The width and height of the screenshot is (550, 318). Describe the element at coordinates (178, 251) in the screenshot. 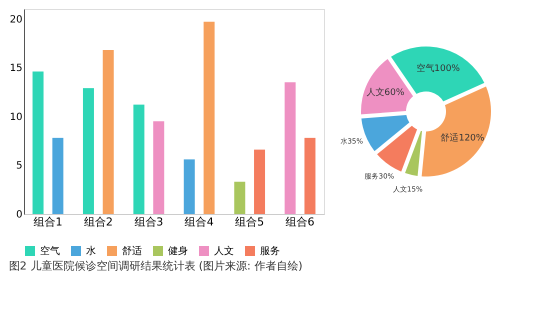

I see `legend-label: 健身` at that location.